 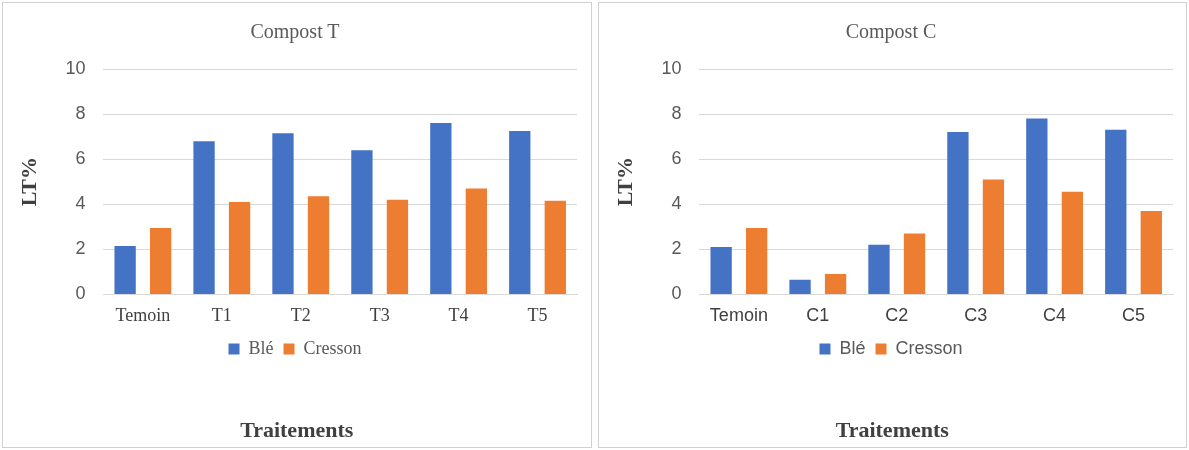 What do you see at coordinates (295, 32) in the screenshot?
I see `chart-title: Compost T` at bounding box center [295, 32].